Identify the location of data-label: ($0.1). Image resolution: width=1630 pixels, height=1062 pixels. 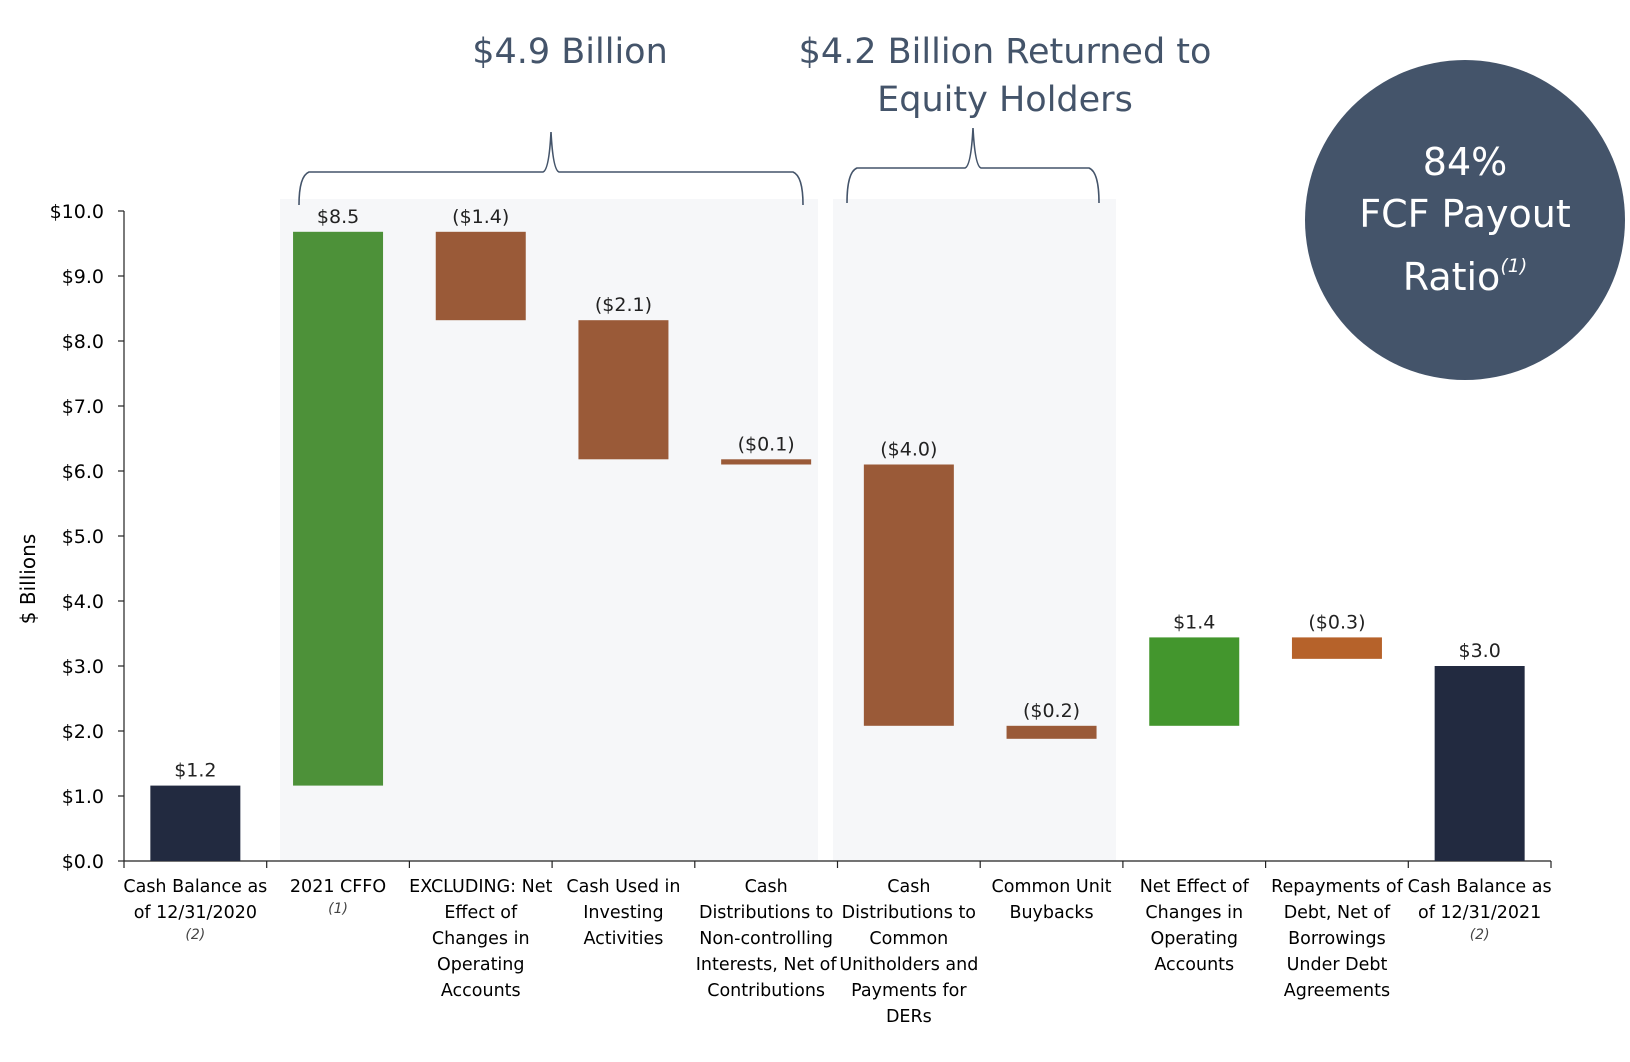
(766, 444).